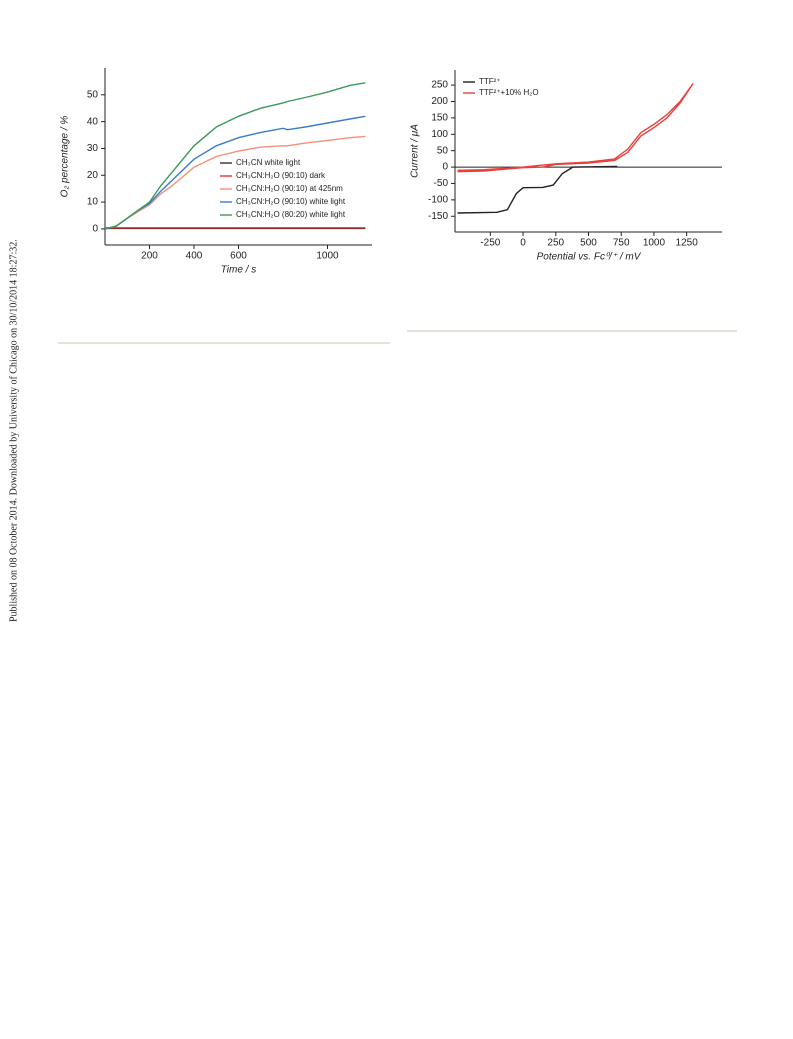 The image size is (793, 1039). What do you see at coordinates (93, 202) in the screenshot?
I see `y-tick-label: 10` at bounding box center [93, 202].